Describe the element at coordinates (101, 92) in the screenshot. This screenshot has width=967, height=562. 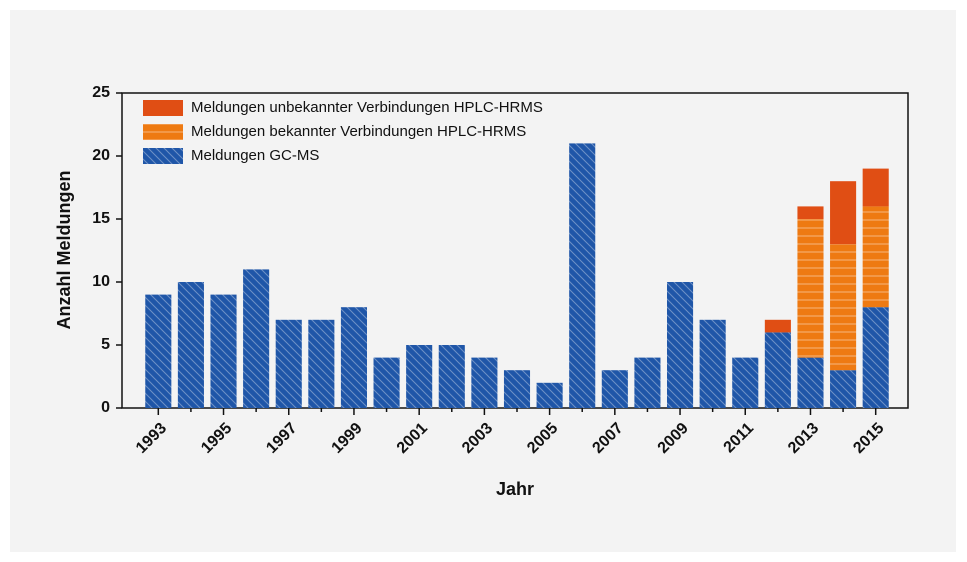
I see `y-tick-label: 25` at that location.